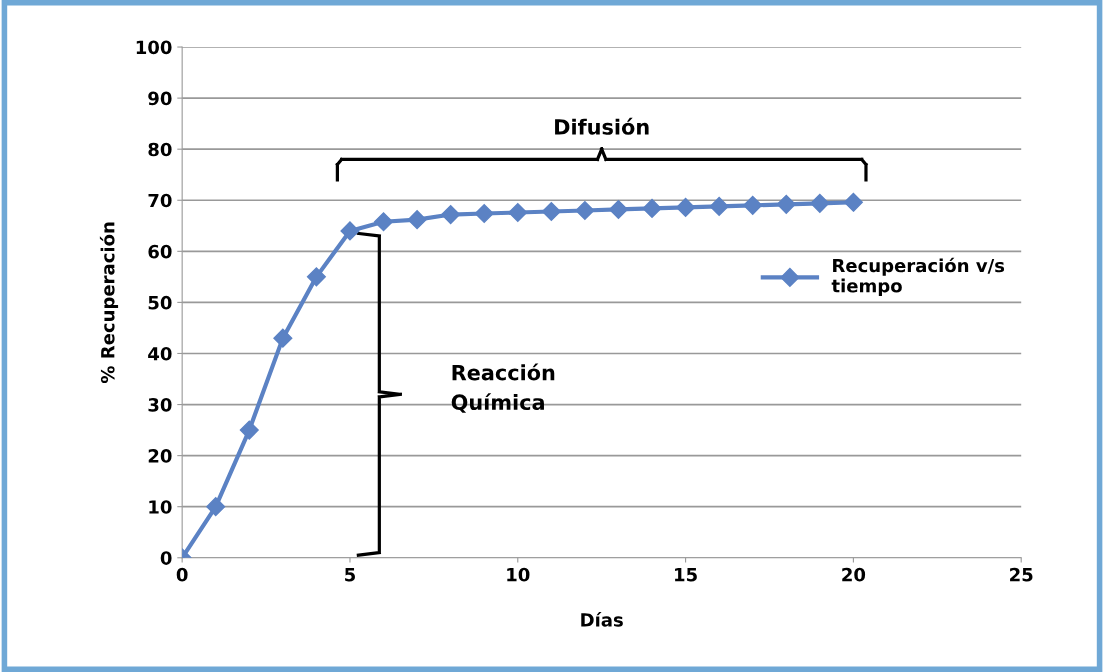 The image size is (1104, 672). I want to click on x-tick-label: 25, so click(1021, 574).